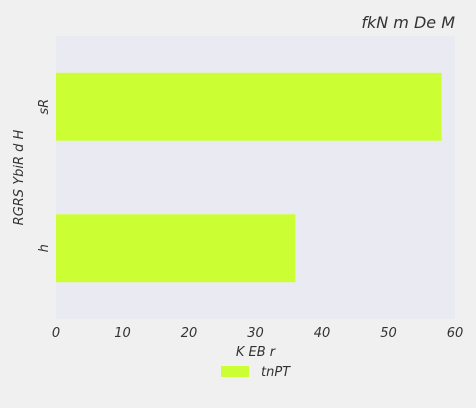 This screenshot has height=408, width=476. Describe the element at coordinates (256, 352) in the screenshot. I see `x-axis-label: K EB r` at that location.